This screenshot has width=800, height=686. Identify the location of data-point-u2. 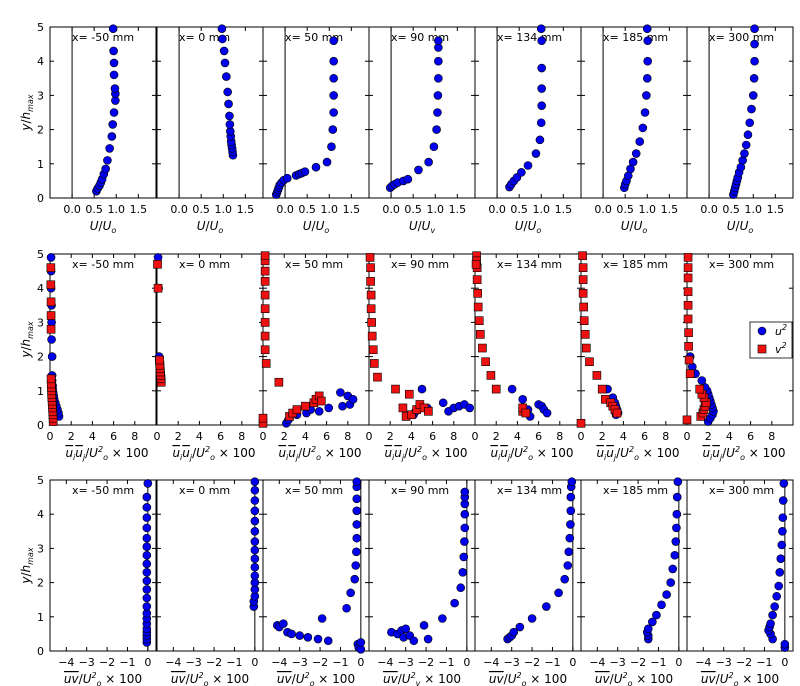
(51, 257).